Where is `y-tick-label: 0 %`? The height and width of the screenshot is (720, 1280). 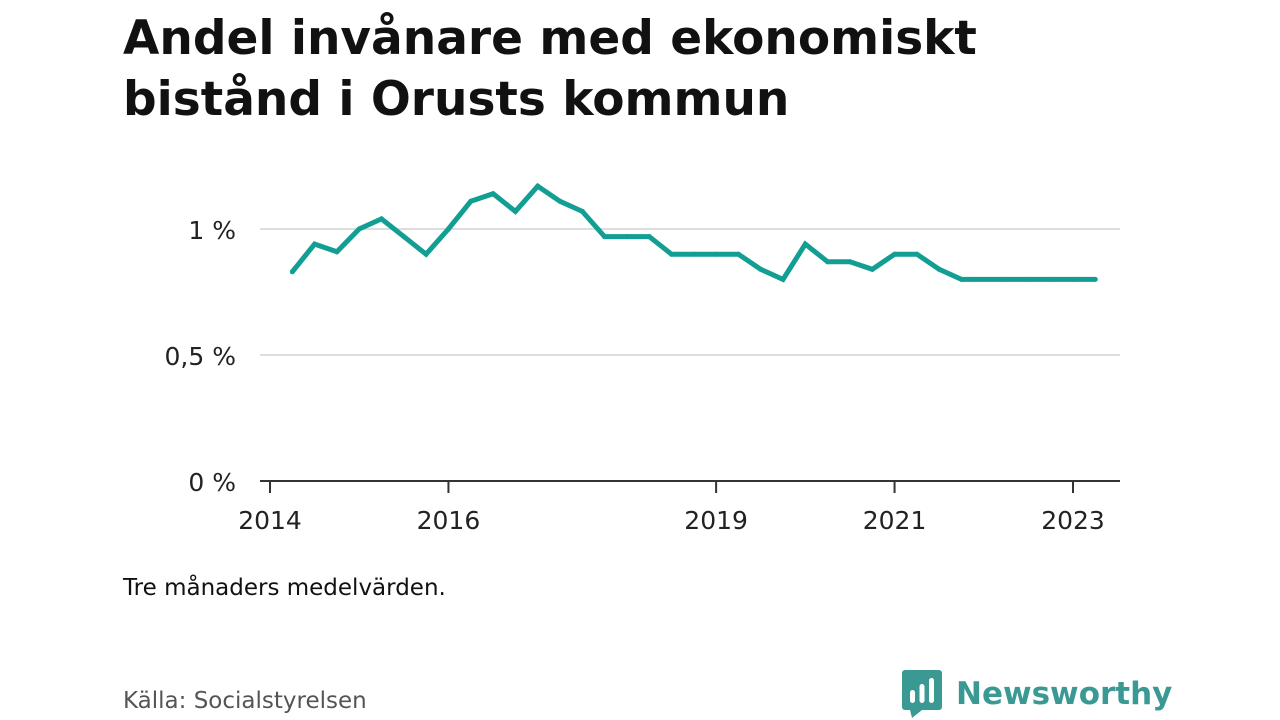
y-tick-label: 0 % is located at coordinates (212, 482).